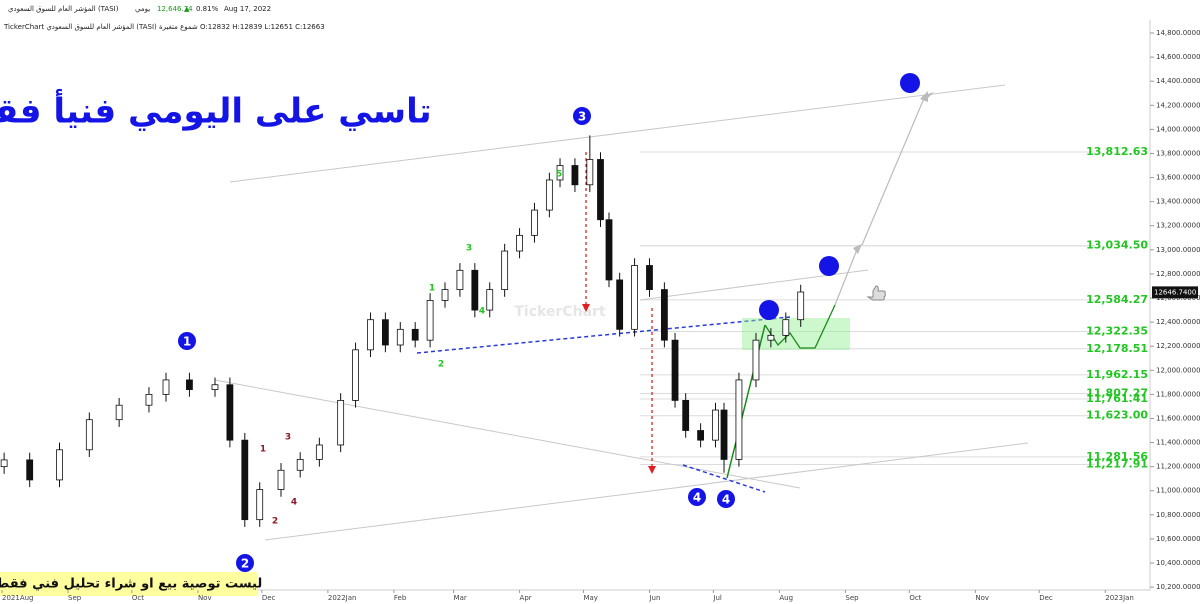 The width and height of the screenshot is (1200, 604). What do you see at coordinates (876, 293) in the screenshot?
I see `thumbs-up` at bounding box center [876, 293].